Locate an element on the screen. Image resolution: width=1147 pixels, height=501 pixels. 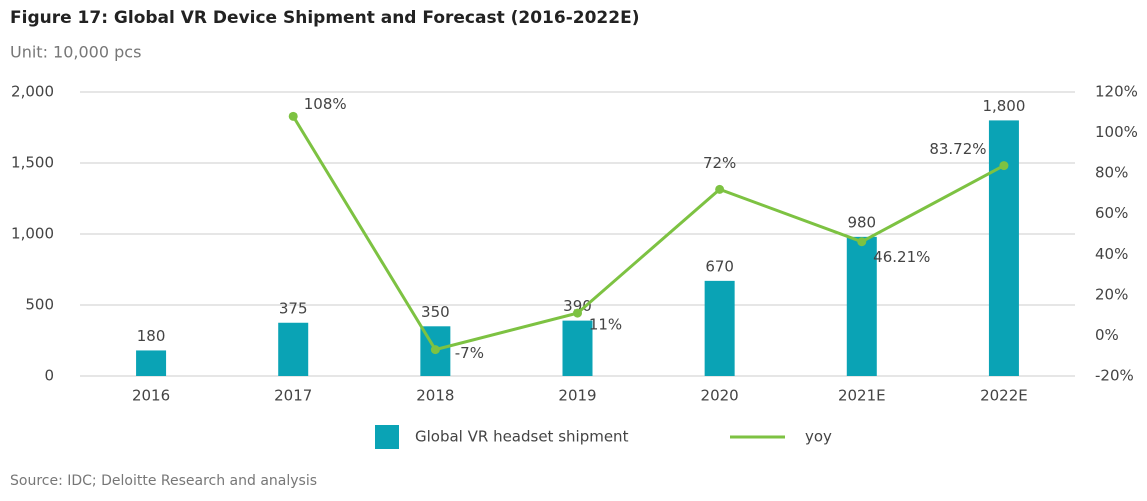
line-label: 108% is located at coordinates (325, 104).